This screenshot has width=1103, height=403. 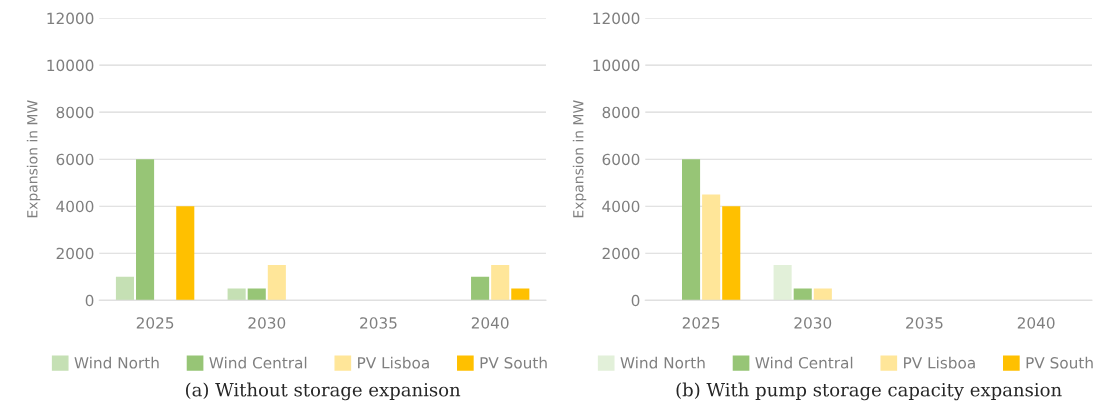 I want to click on text: (a) Without storage expanison, so click(x=323, y=391).